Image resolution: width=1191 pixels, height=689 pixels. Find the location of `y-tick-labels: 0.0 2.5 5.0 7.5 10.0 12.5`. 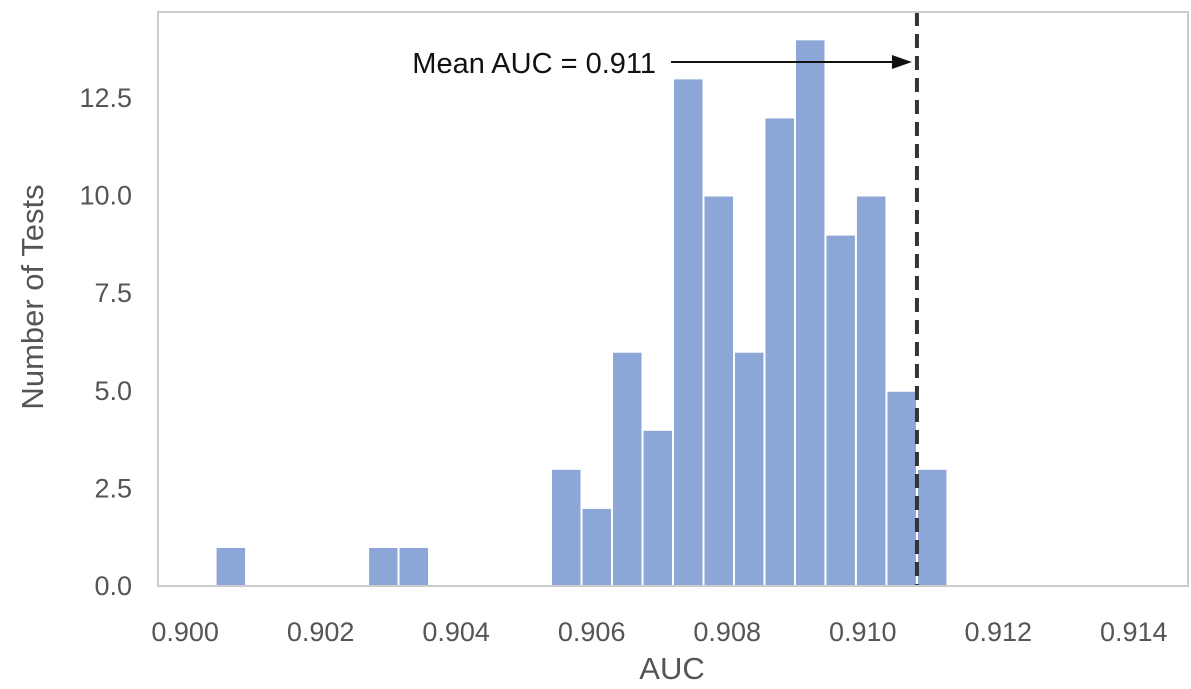

y-tick-labels: 0.0 2.5 5.0 7.5 10.0 12.5 is located at coordinates (105, 342).